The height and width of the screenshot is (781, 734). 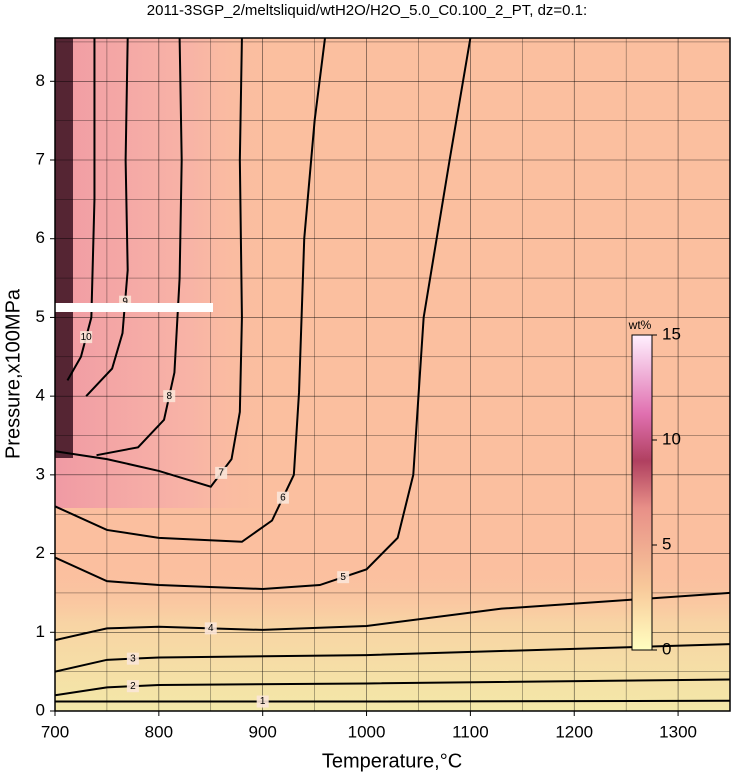 I want to click on x-axis-label: Temperature,°C, so click(x=392, y=761).